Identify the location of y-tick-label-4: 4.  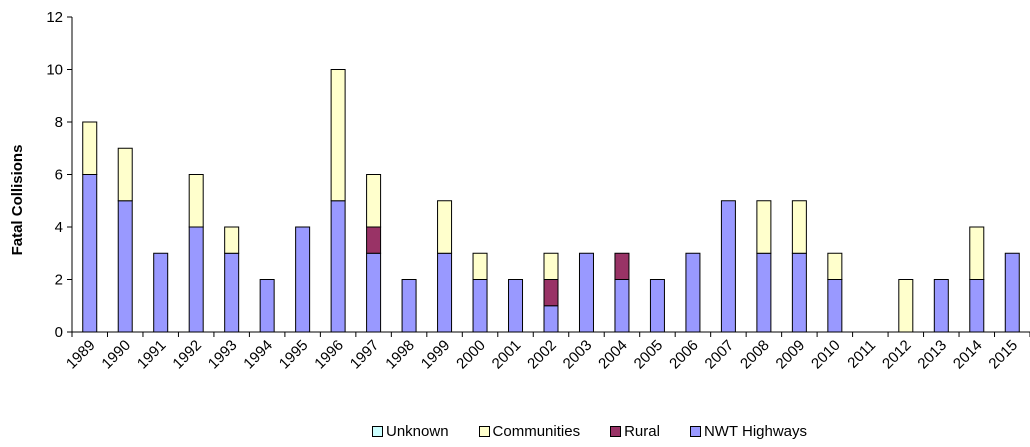
(59, 227).